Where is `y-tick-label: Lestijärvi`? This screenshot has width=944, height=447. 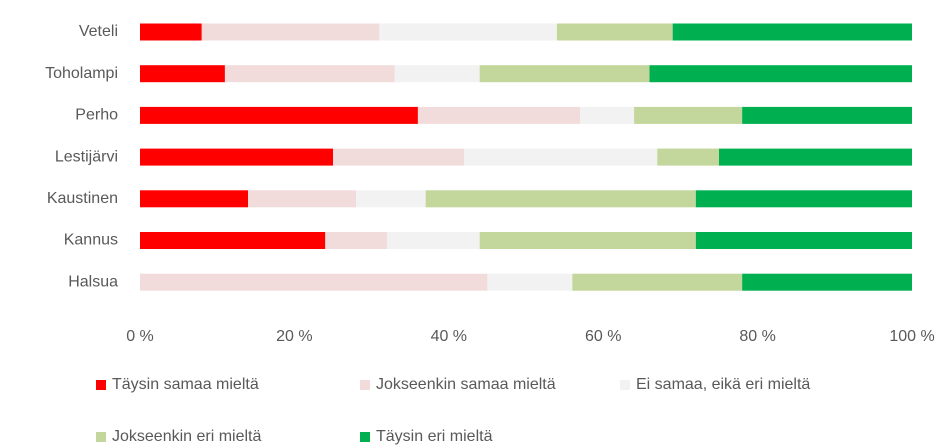 y-tick-label: Lestijärvi is located at coordinates (86, 156).